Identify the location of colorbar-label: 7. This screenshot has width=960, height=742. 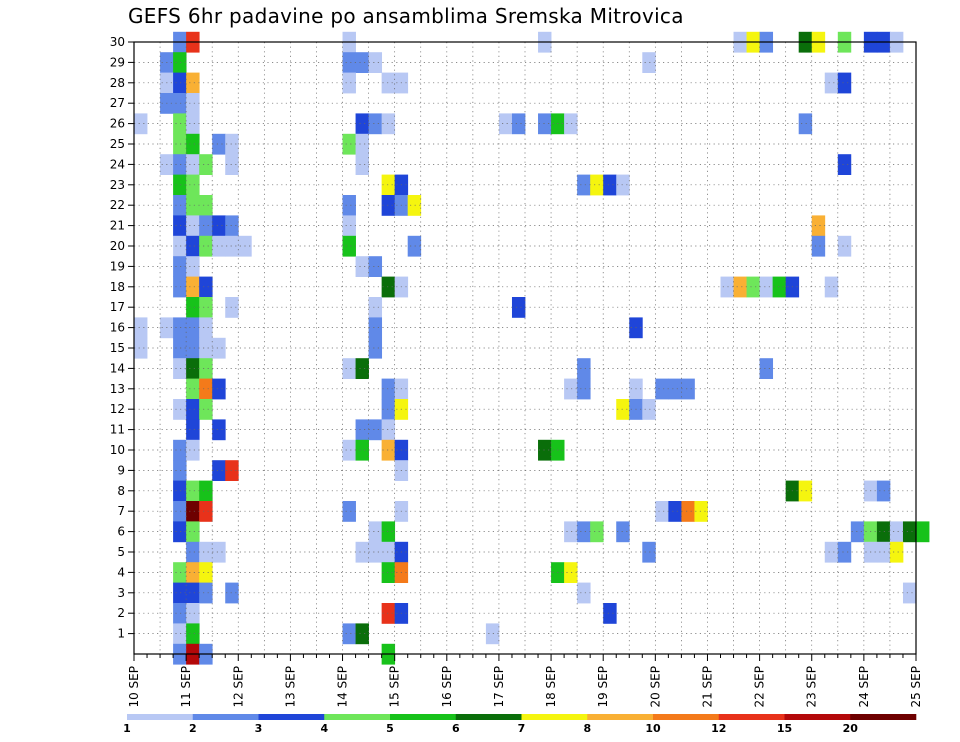
(522, 728).